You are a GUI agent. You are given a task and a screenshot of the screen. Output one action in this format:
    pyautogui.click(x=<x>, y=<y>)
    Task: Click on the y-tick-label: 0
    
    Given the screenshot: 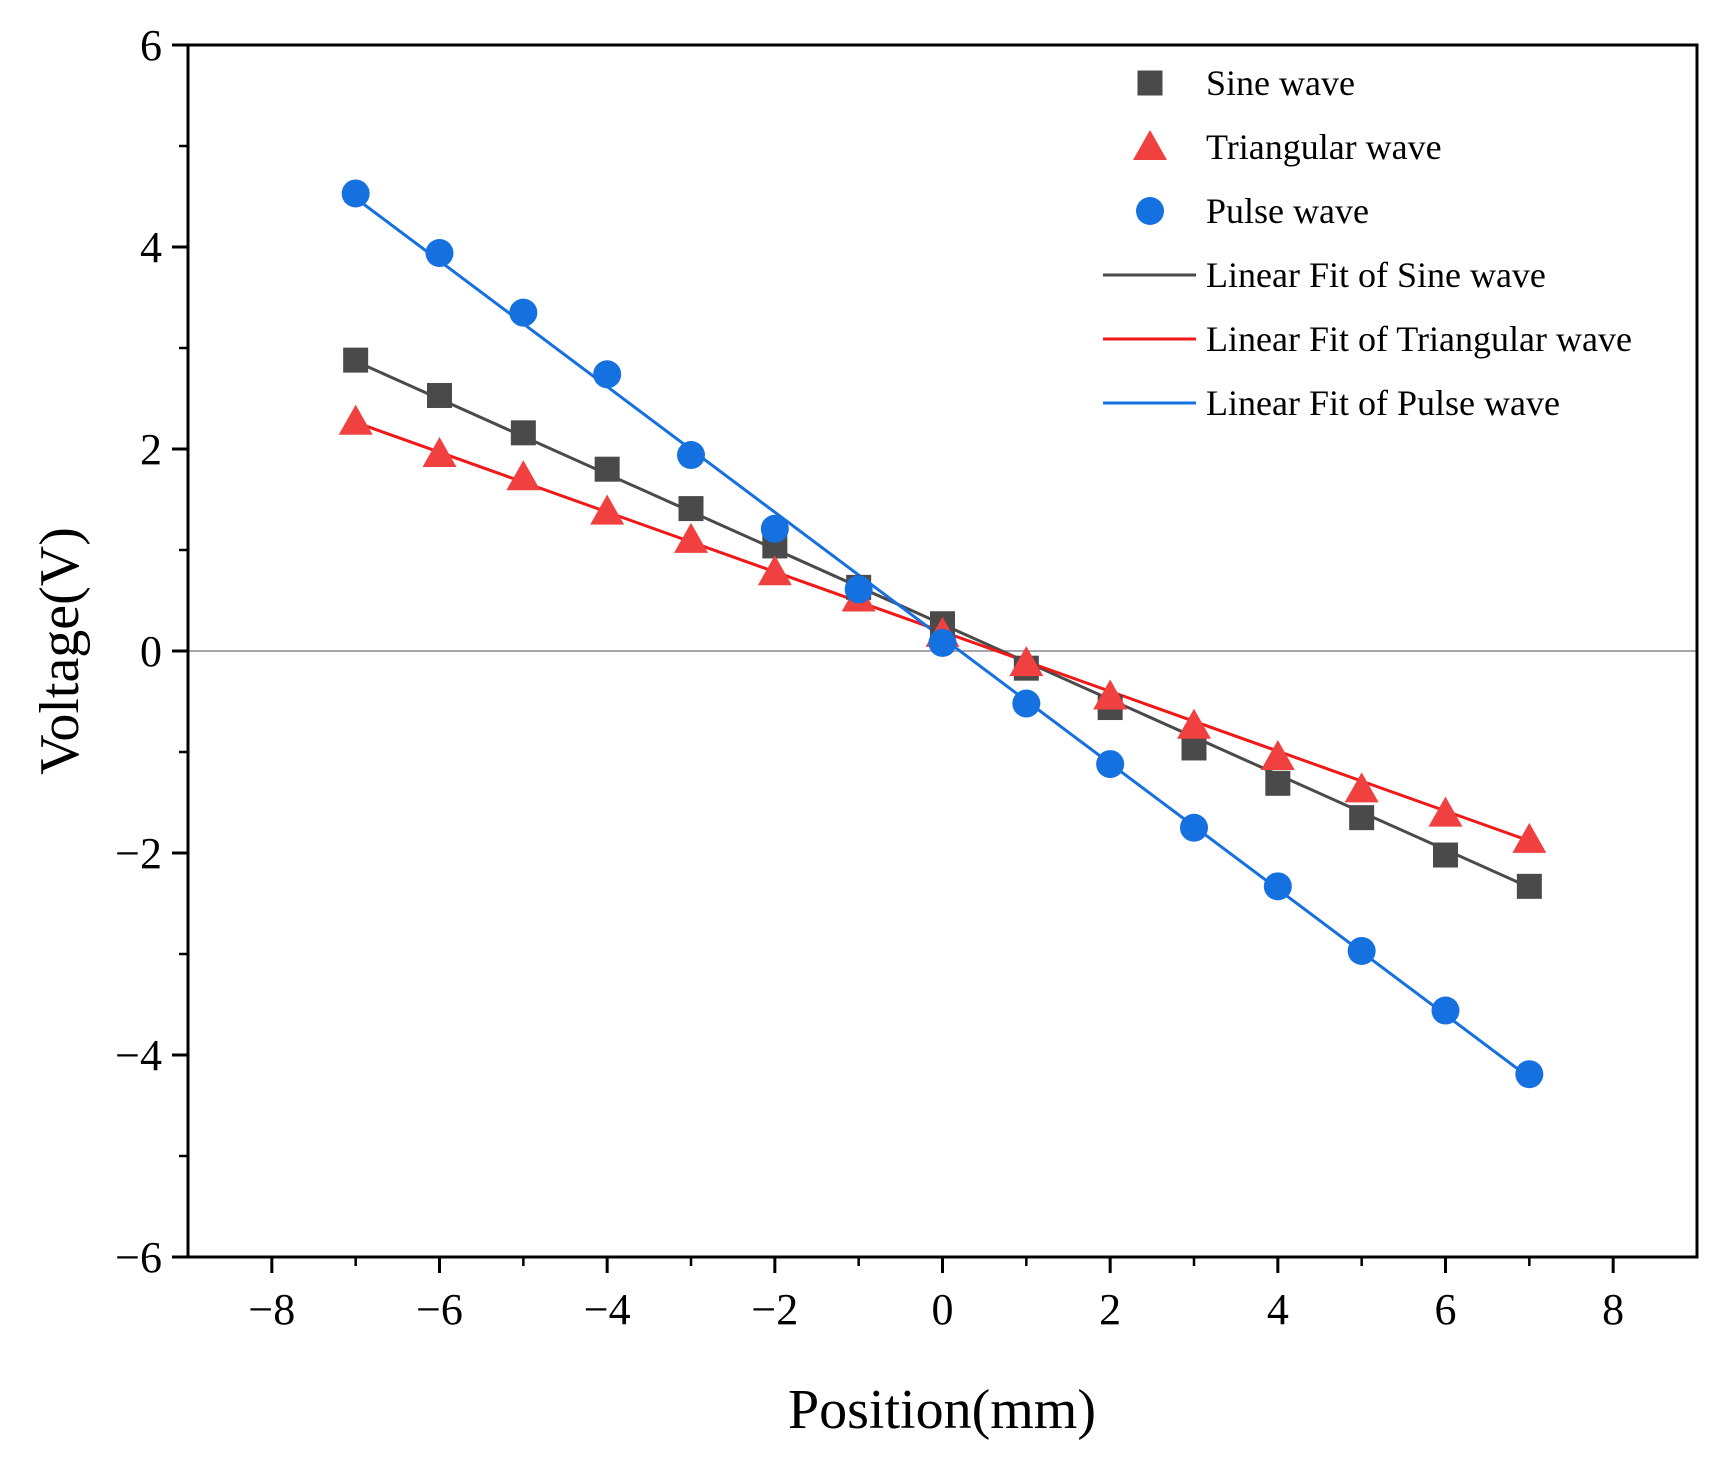 What is the action you would take?
    pyautogui.click(x=151, y=651)
    